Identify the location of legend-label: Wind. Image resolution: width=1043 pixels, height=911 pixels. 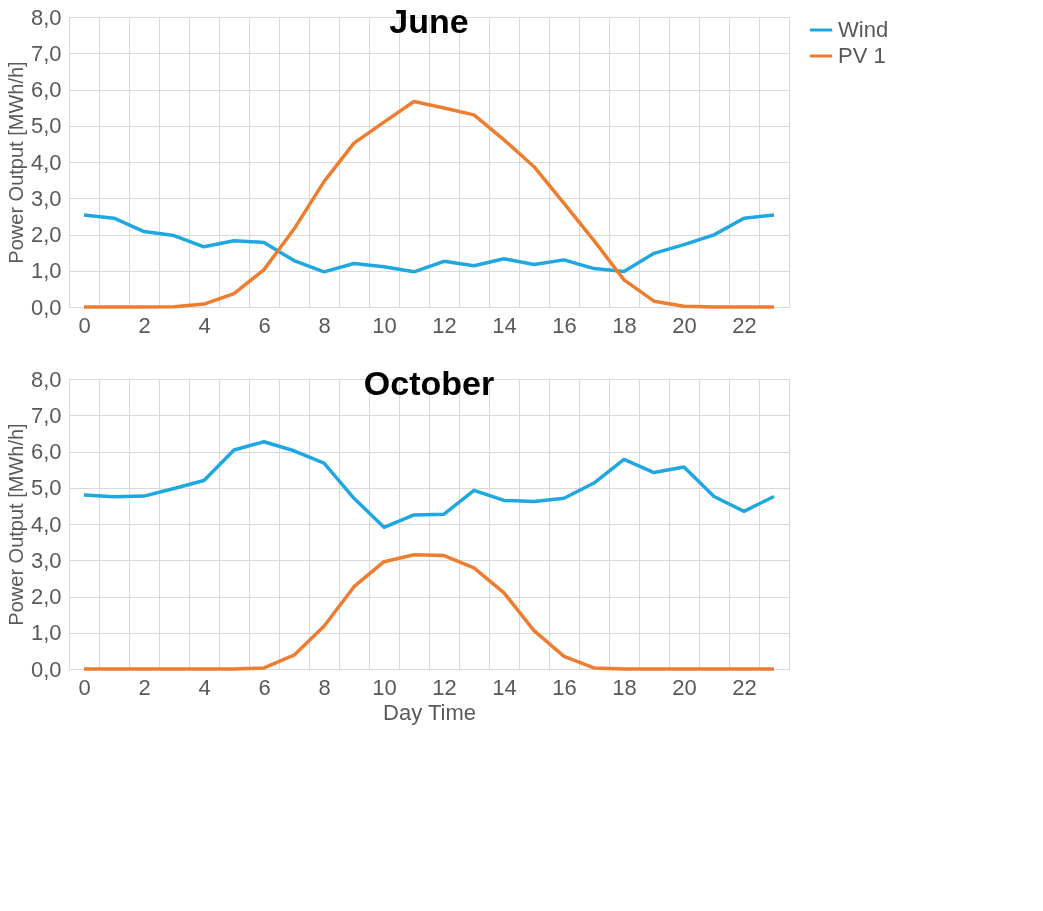
(863, 29).